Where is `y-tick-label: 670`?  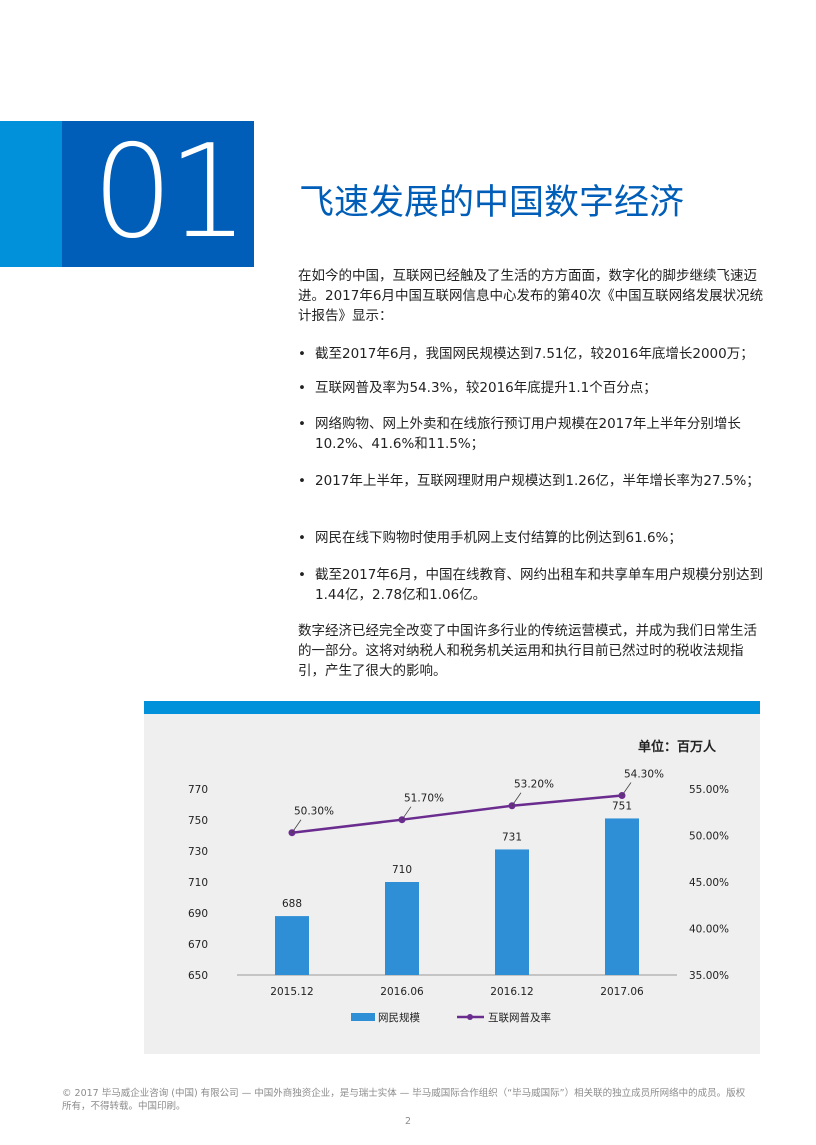 y-tick-label: 670 is located at coordinates (198, 945).